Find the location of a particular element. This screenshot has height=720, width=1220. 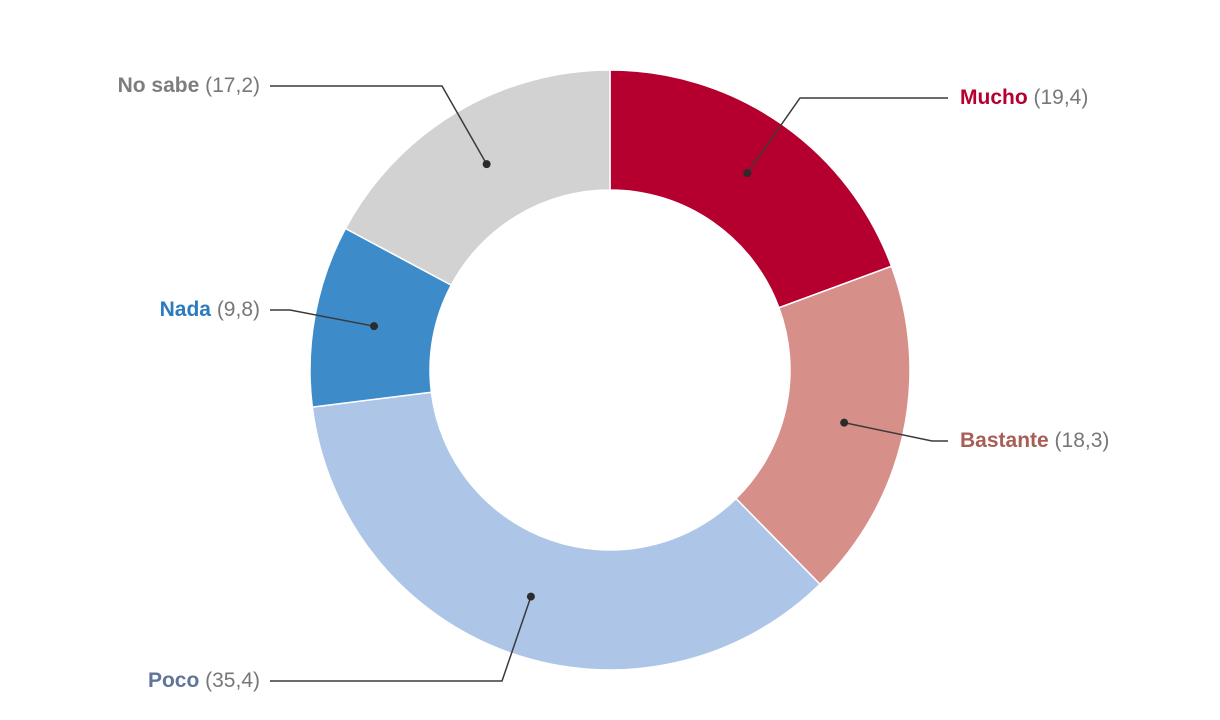

slice-label-value: (17,2) is located at coordinates (229, 85).